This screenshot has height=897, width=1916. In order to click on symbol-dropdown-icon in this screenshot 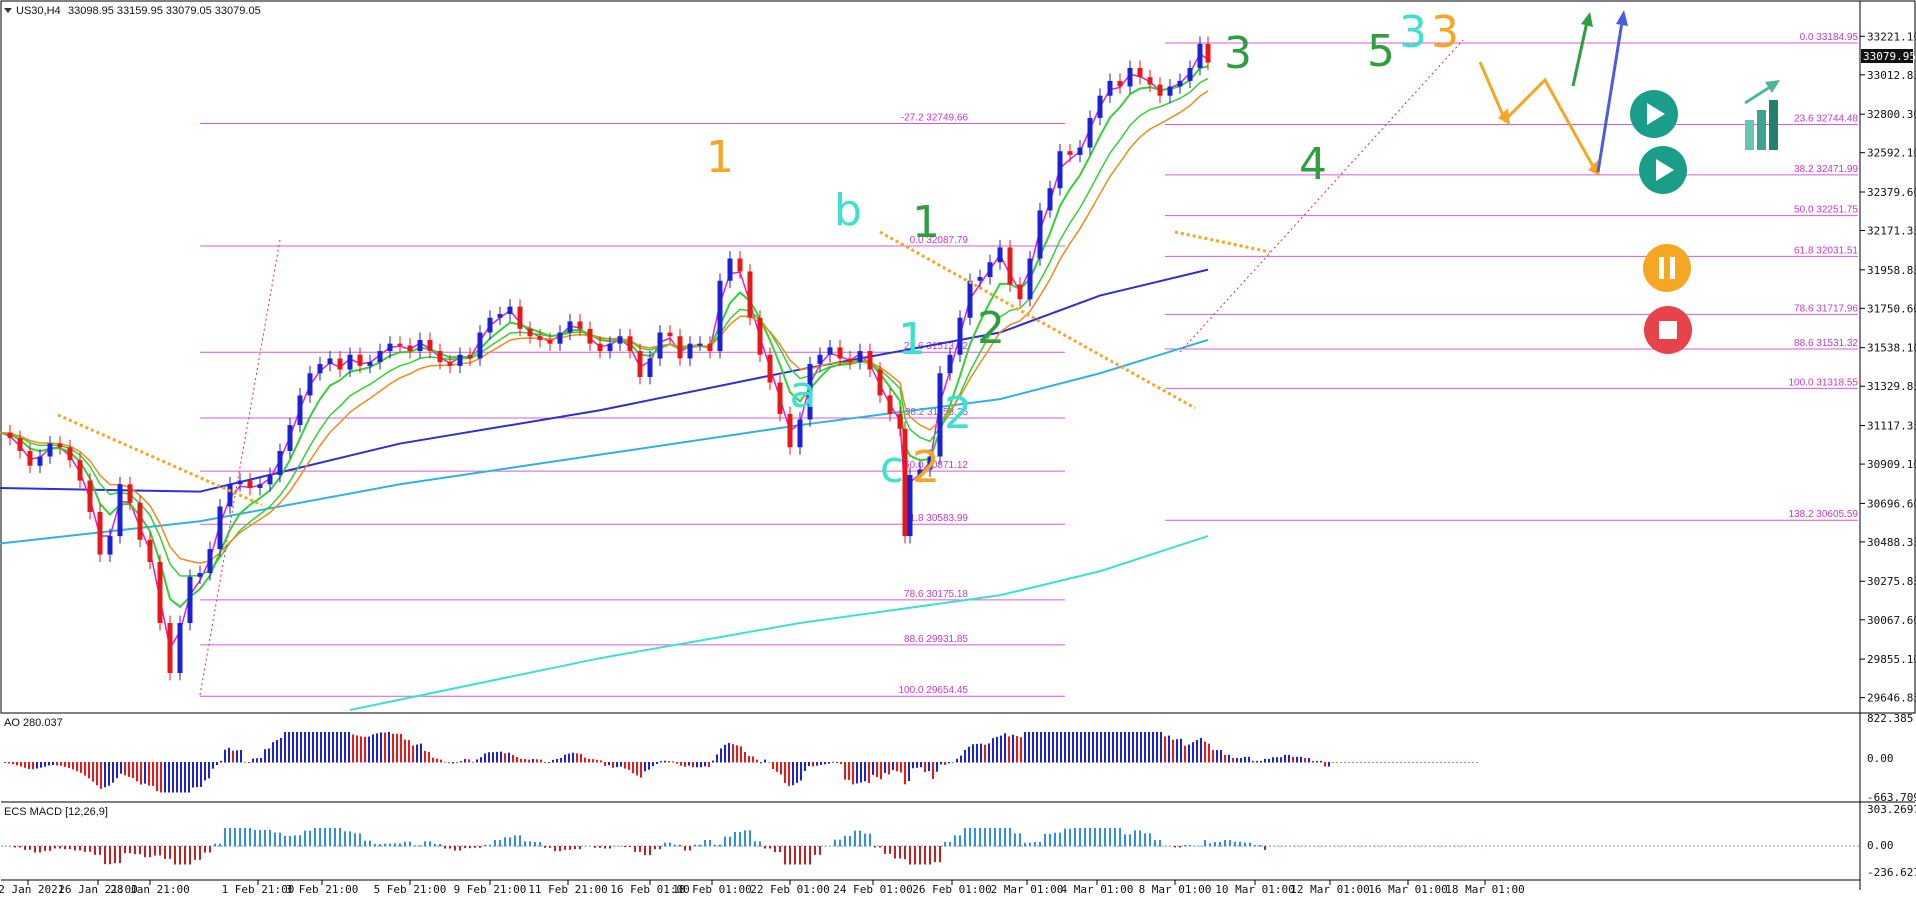, I will do `click(8, 10)`.